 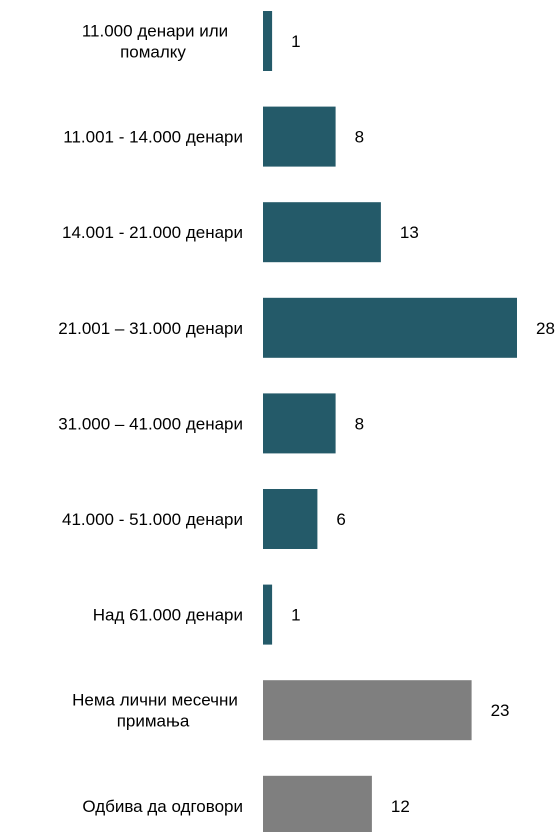 I want to click on value-label-6: 1, so click(x=295, y=615).